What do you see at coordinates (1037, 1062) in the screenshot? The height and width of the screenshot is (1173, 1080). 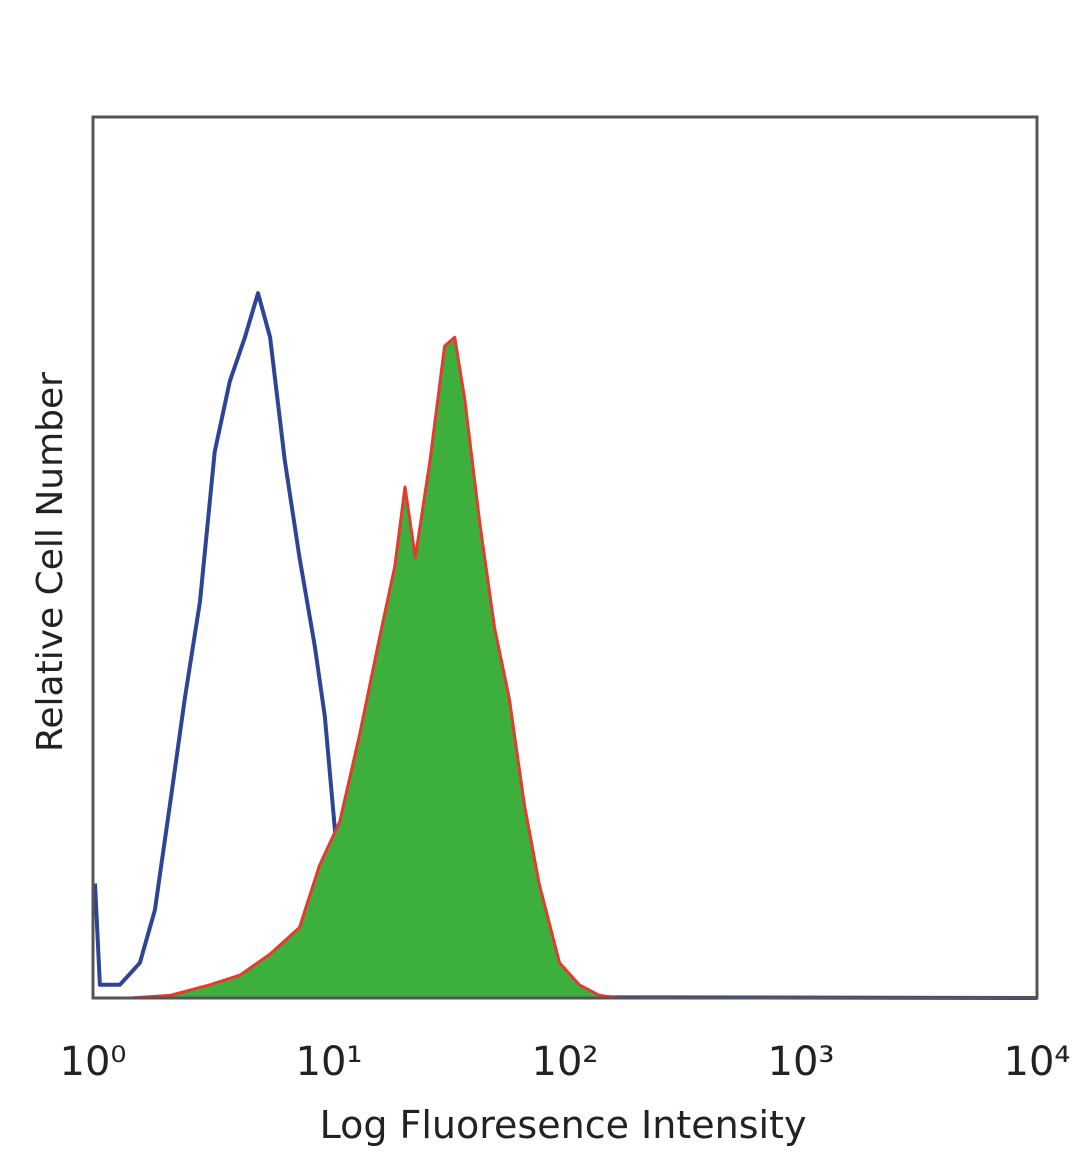 I see `x-tick-label: 10⁴` at bounding box center [1037, 1062].